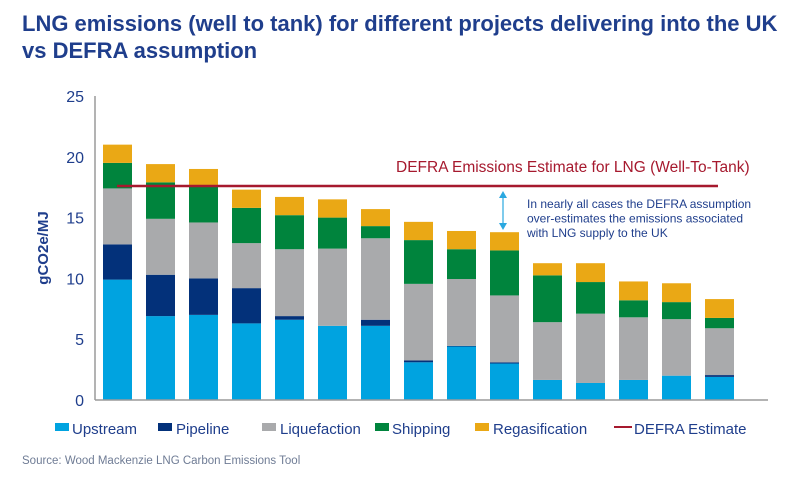 Image resolution: width=800 pixels, height=480 pixels. Describe the element at coordinates (597, 233) in the screenshot. I see `annotation-text: with LNG supply to the UK` at that location.